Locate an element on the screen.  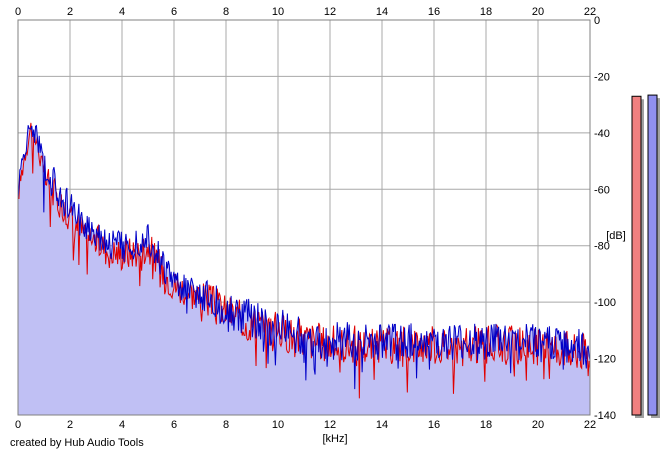
x-tick-label-bottom: 0 is located at coordinates (18, 425).